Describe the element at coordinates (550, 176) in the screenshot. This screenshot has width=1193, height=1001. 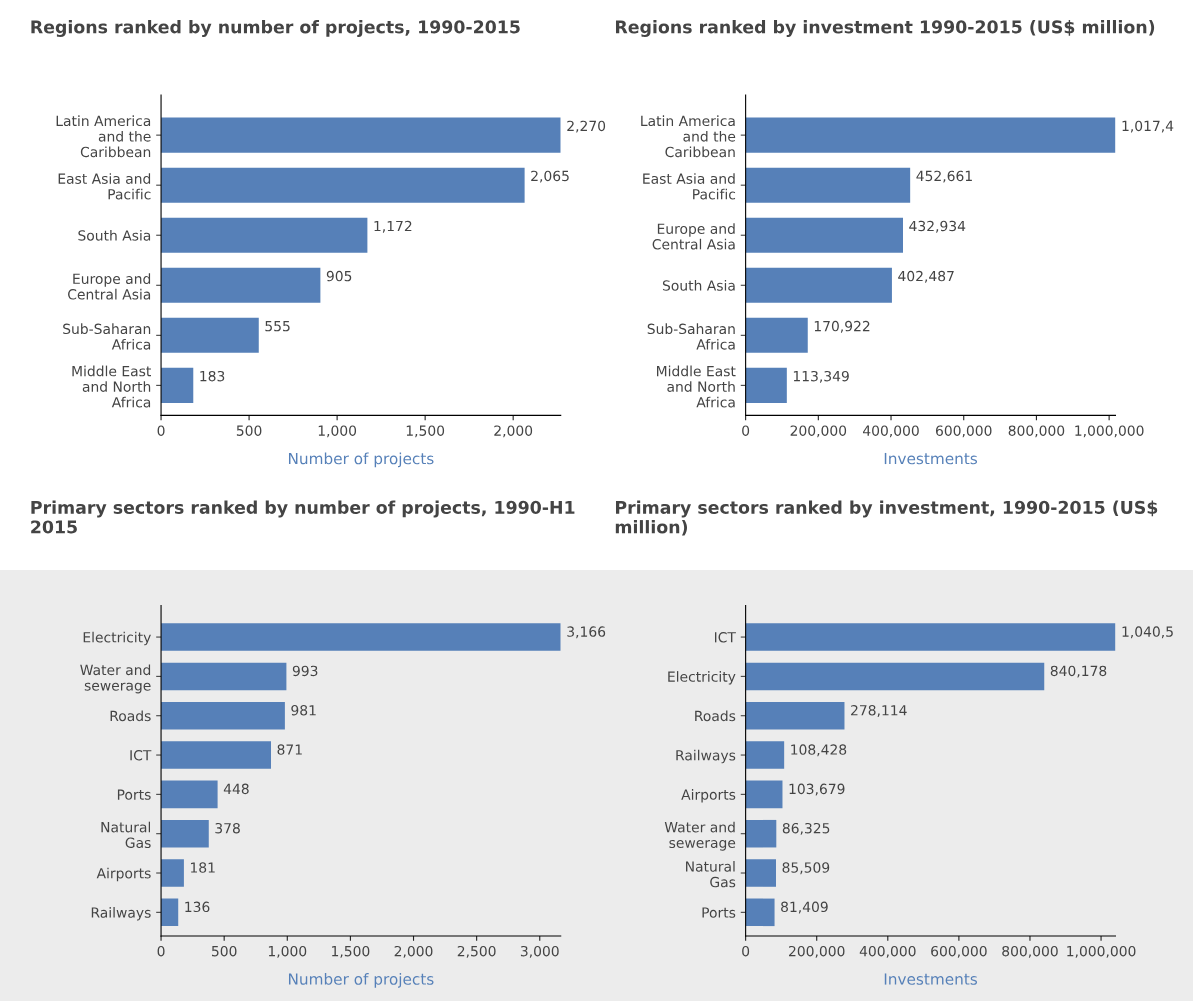
I see `data-label: 2,065` at that location.